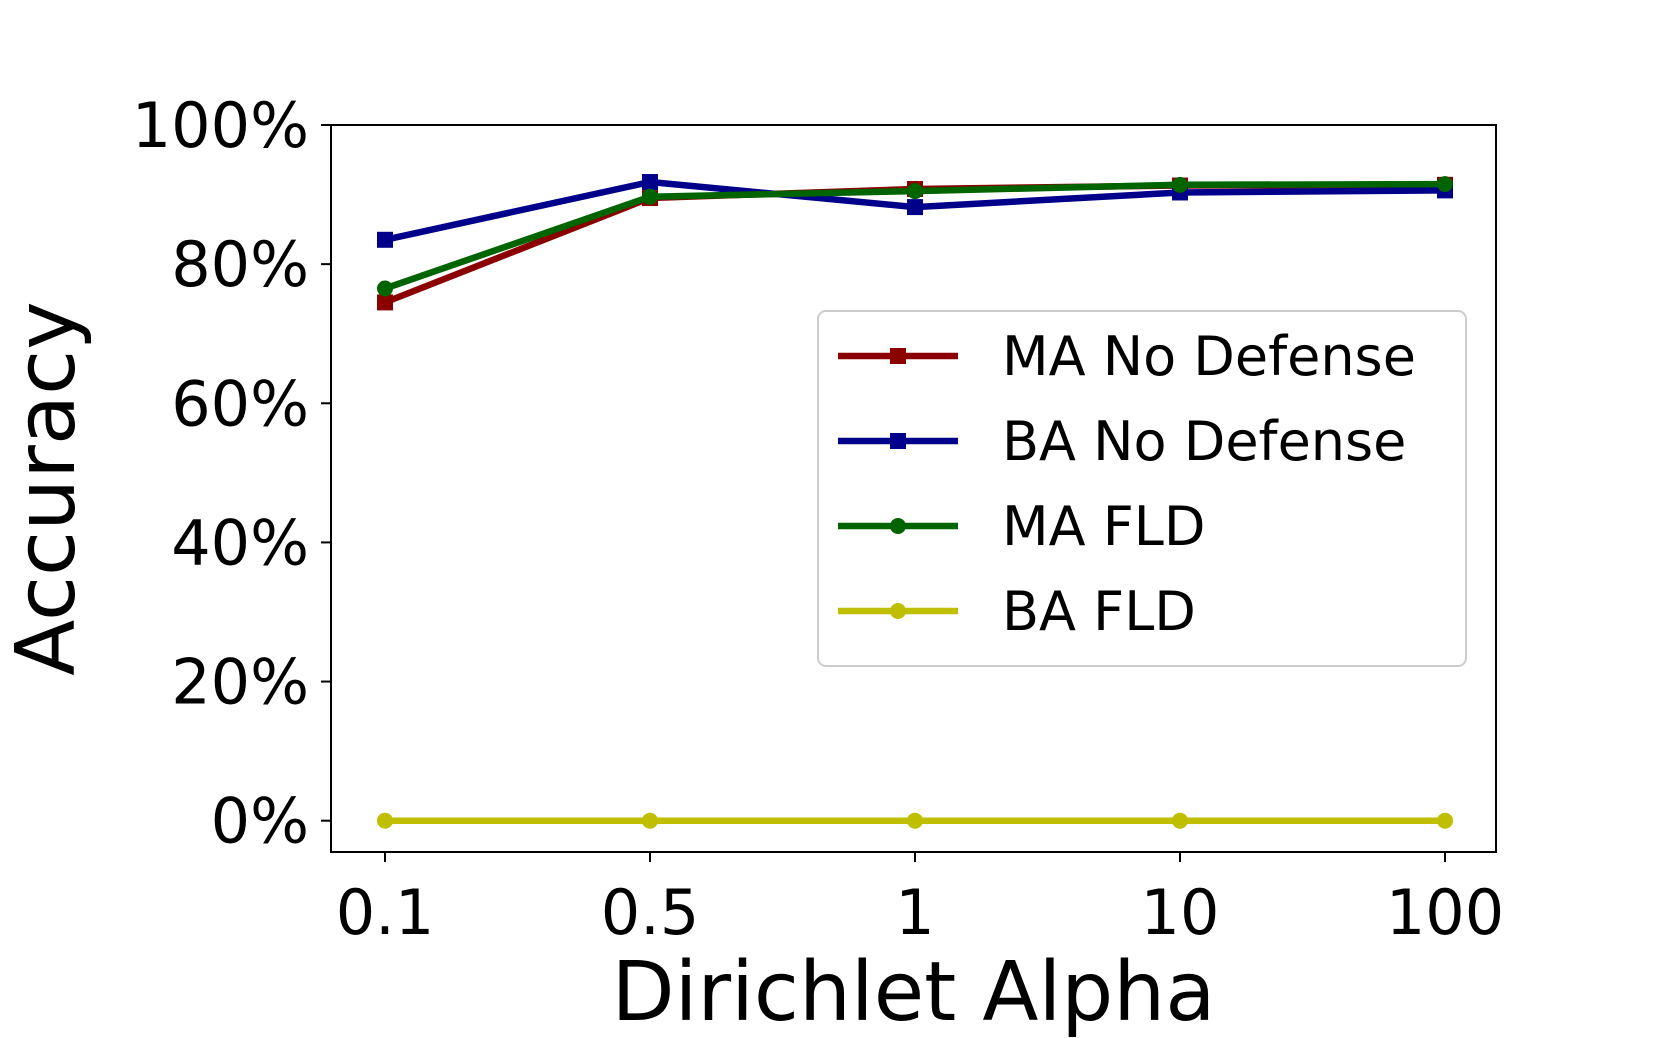 This screenshot has width=1661, height=1038. What do you see at coordinates (240, 403) in the screenshot?
I see `y-tick-label: 60%` at bounding box center [240, 403].